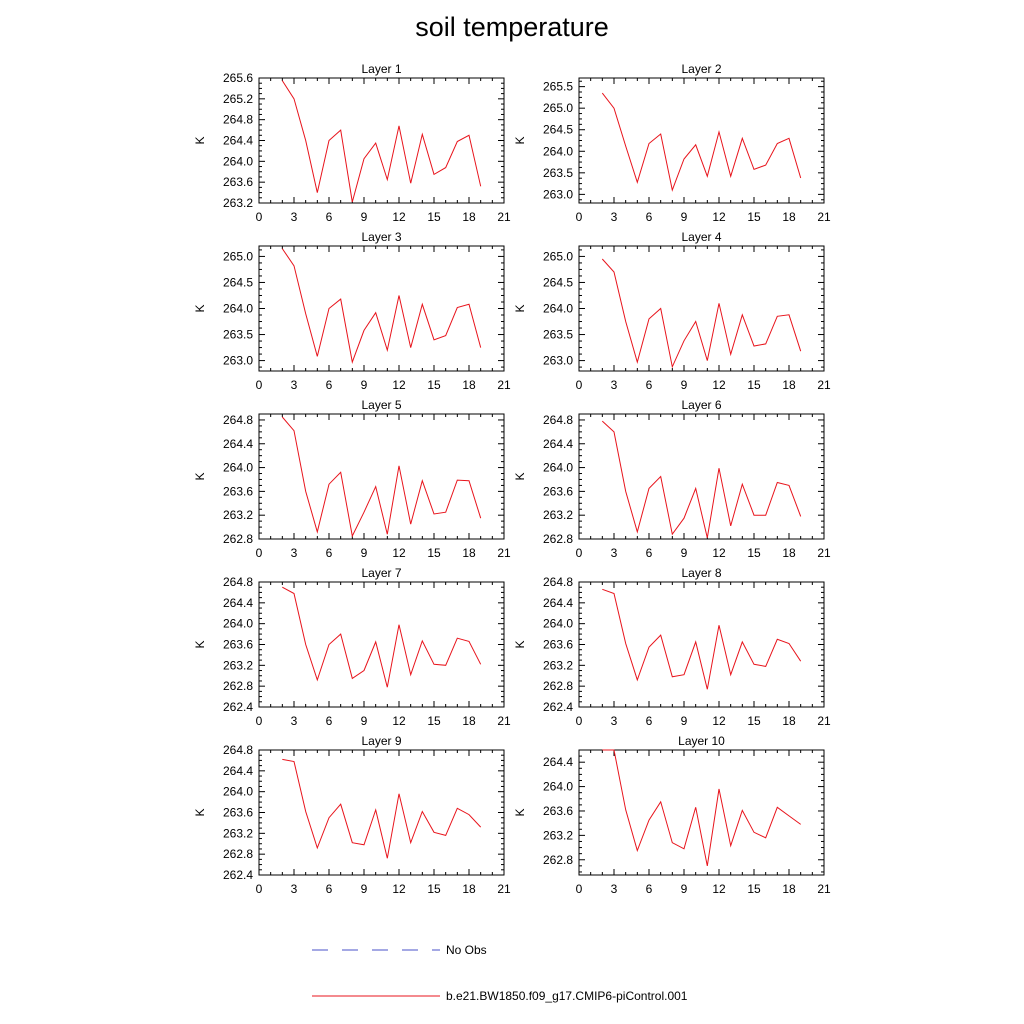 The image size is (1024, 1024). I want to click on layer4-y-tick-label: 264.0, so click(558, 309).